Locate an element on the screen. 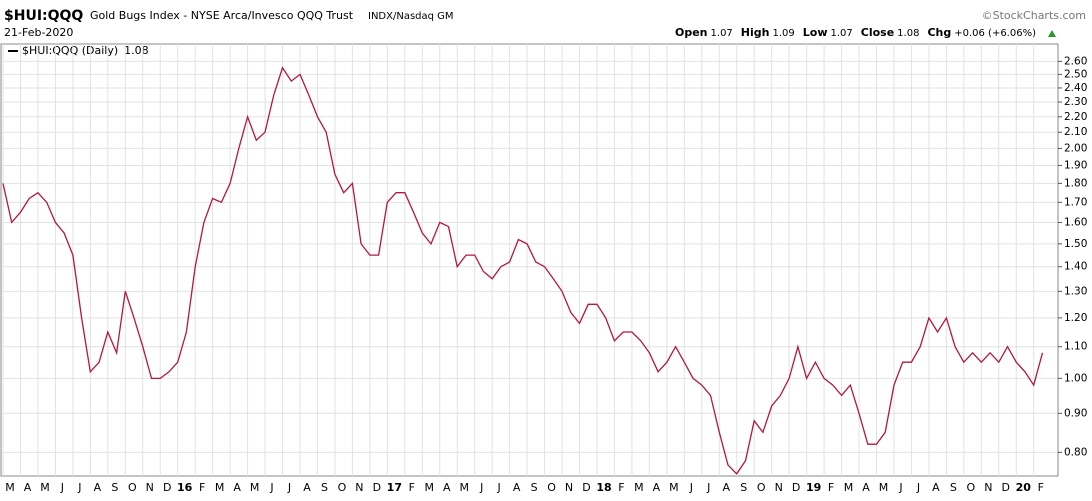  y-tick-label: 2.50 is located at coordinates (1075, 74).